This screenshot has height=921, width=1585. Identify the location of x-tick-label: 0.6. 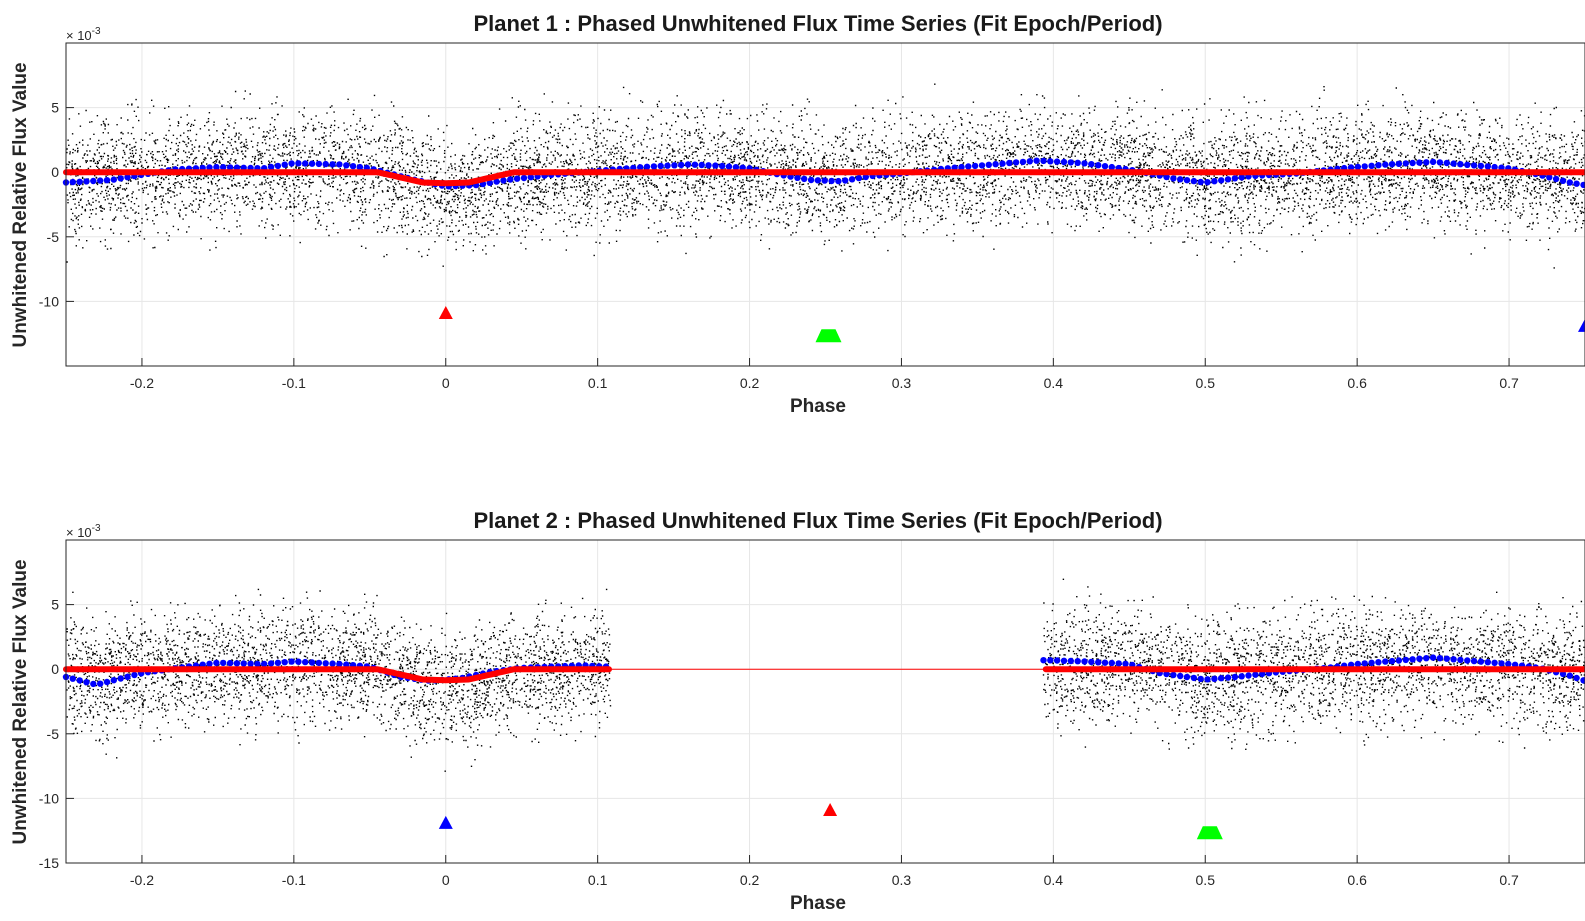
(1357, 383).